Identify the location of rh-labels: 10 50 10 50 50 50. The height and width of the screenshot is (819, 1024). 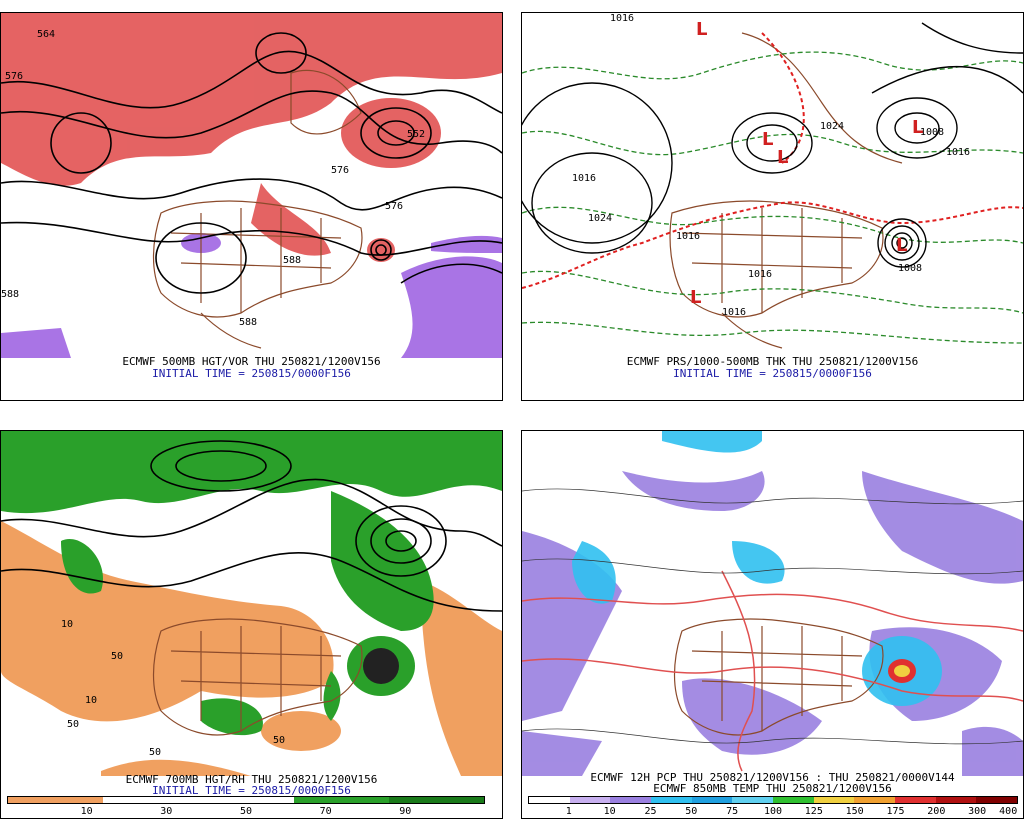
(173, 688).